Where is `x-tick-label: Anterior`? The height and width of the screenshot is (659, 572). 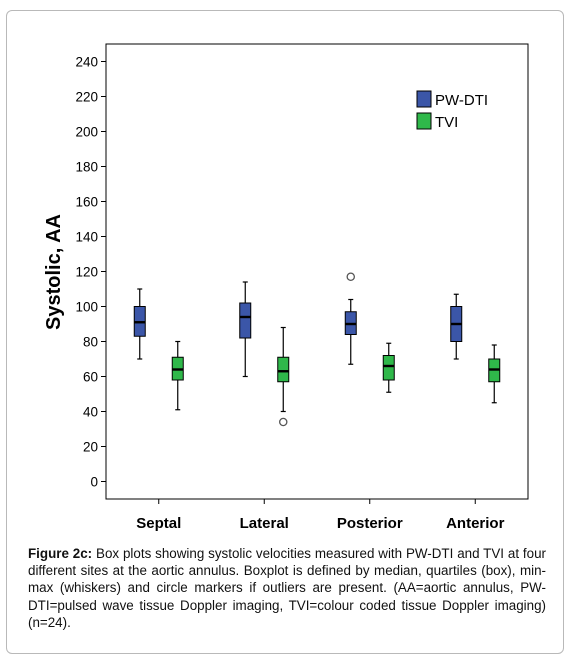 x-tick-label: Anterior is located at coordinates (475, 523).